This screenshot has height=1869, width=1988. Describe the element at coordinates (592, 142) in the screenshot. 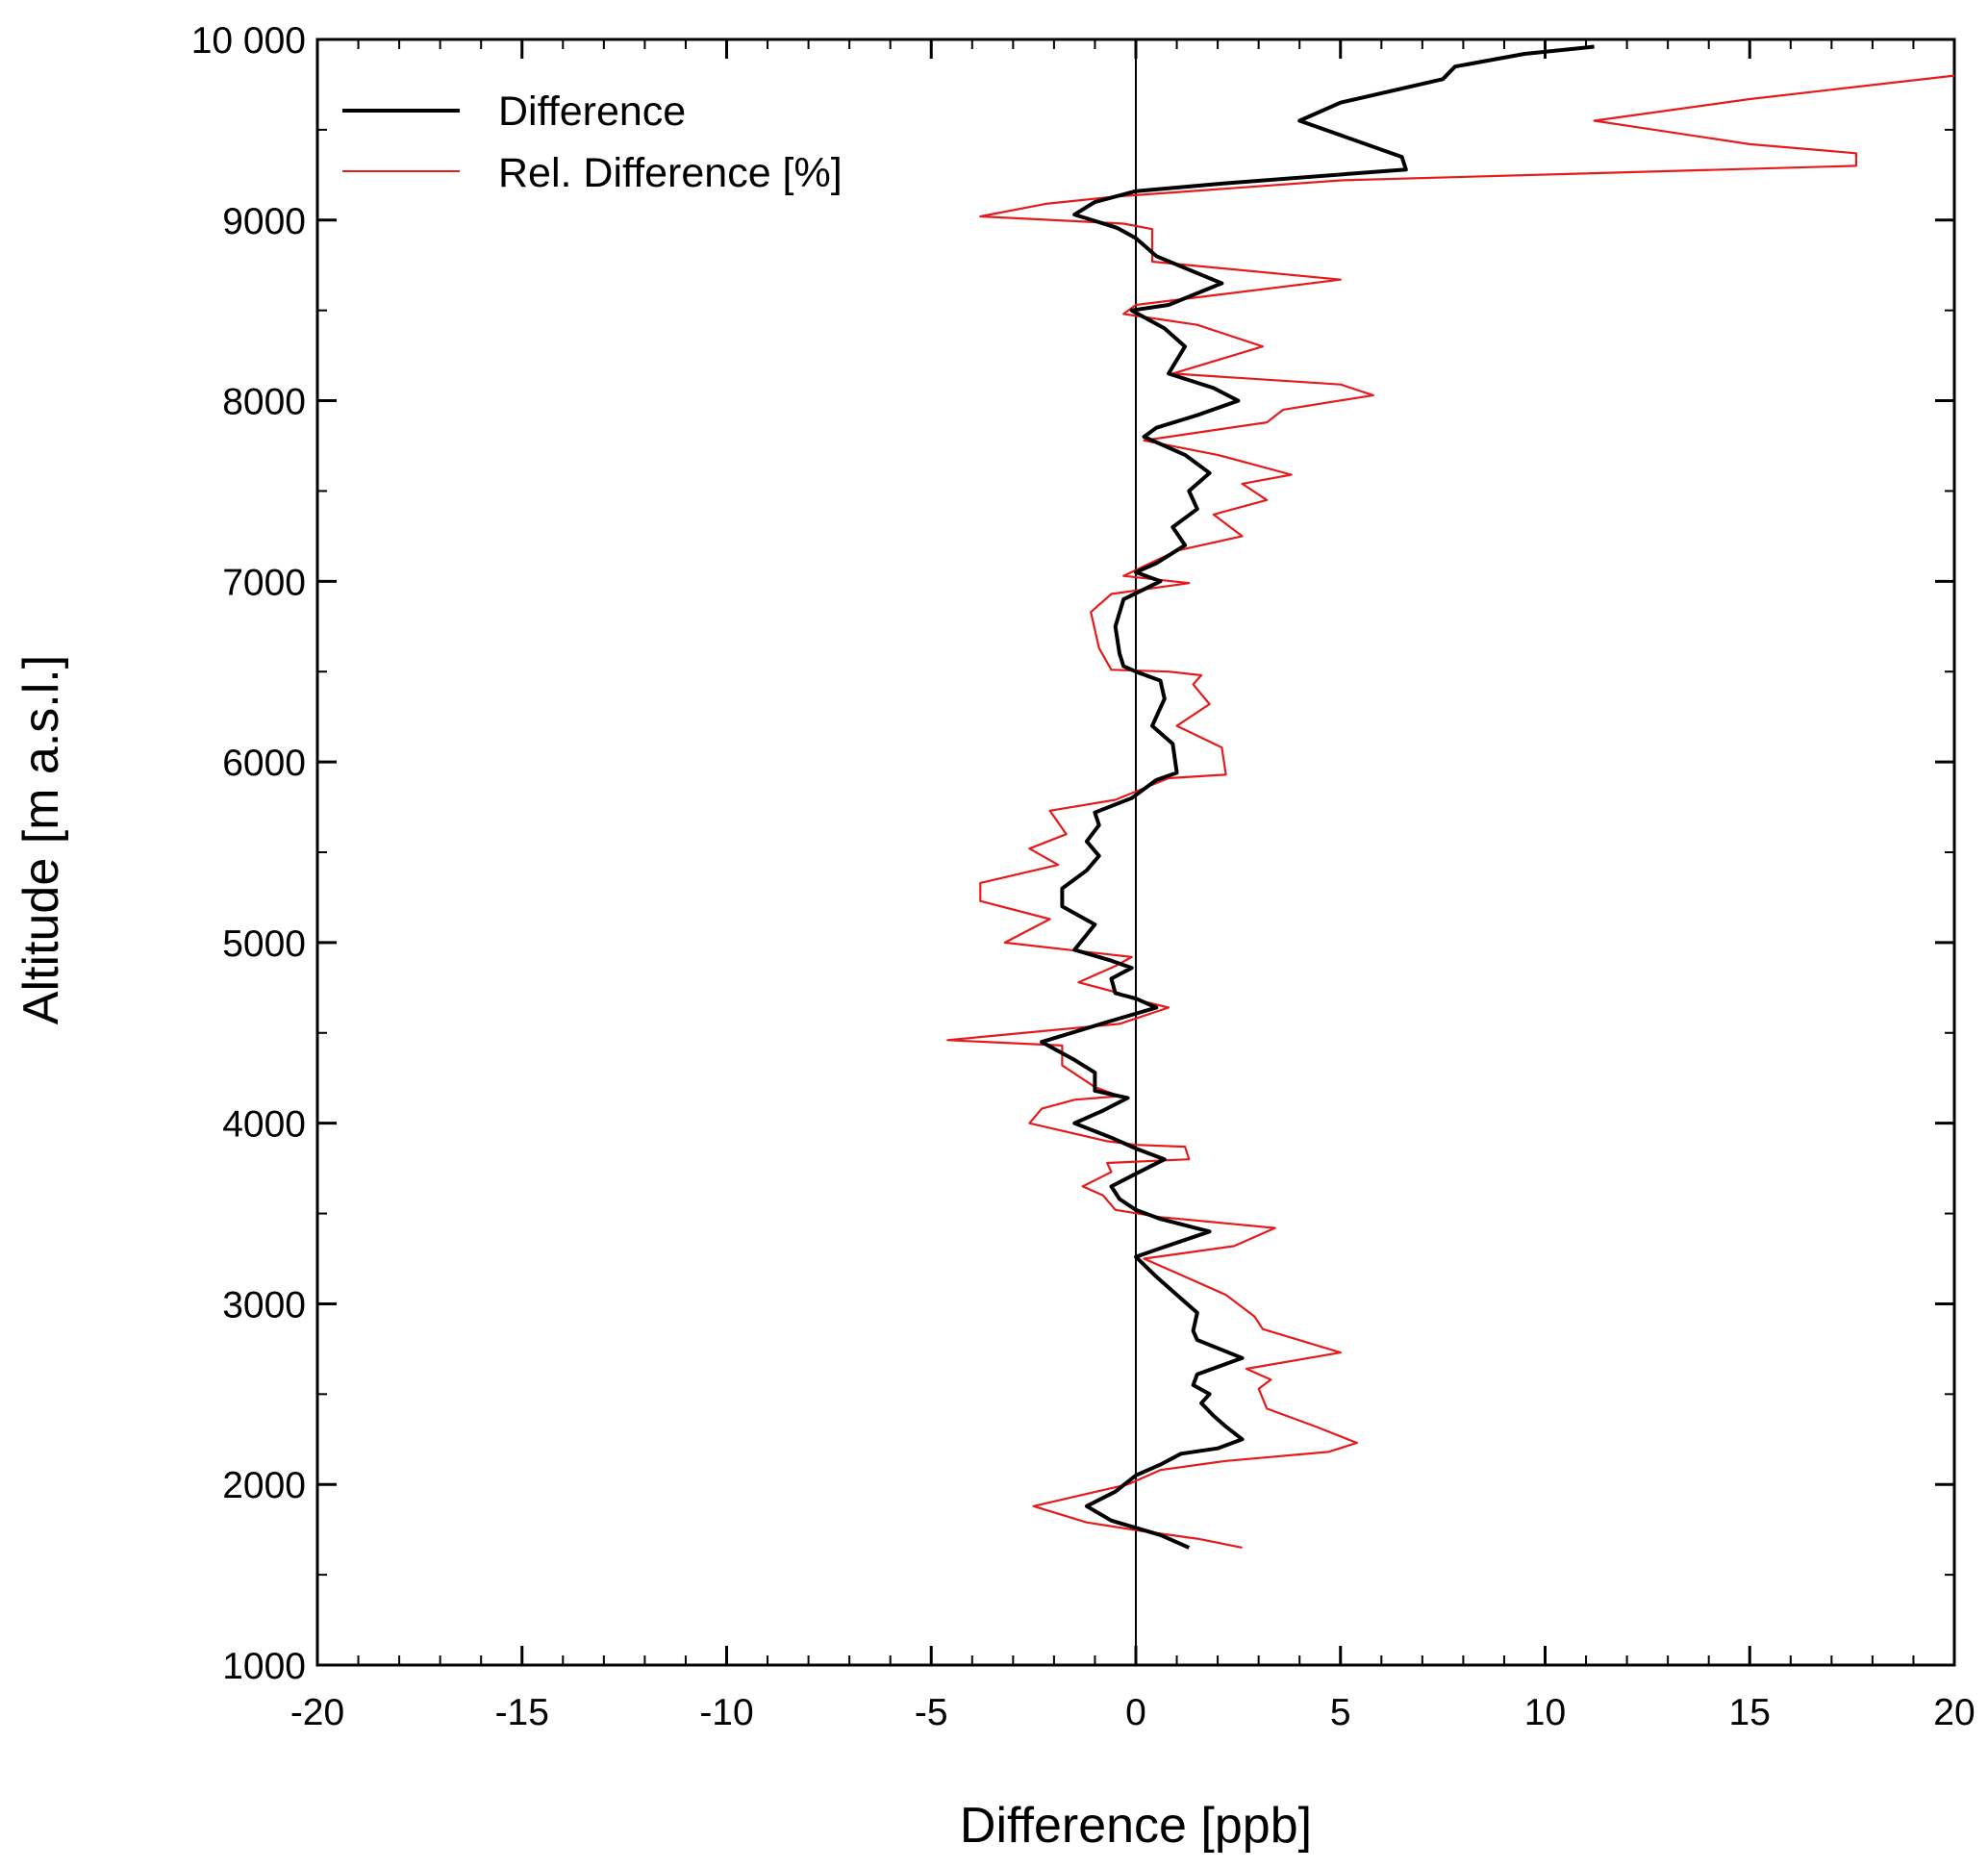

I see `legend: Difference Rel. Difference [%]` at that location.